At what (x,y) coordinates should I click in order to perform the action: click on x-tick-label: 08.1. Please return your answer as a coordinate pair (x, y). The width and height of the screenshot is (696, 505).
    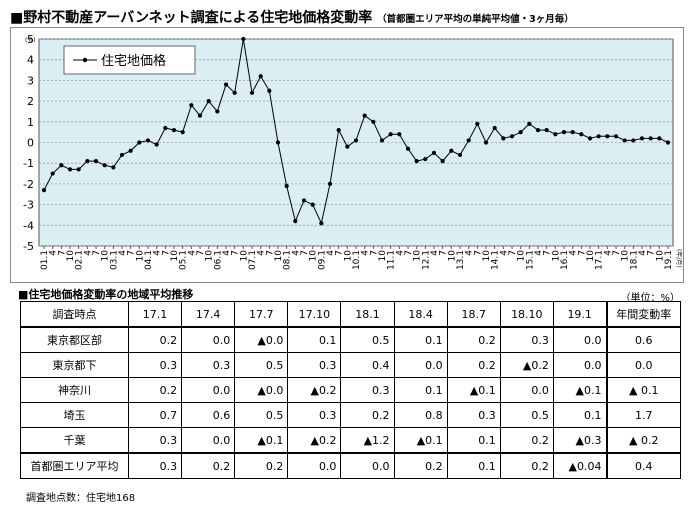
    Looking at the image, I should click on (288, 260).